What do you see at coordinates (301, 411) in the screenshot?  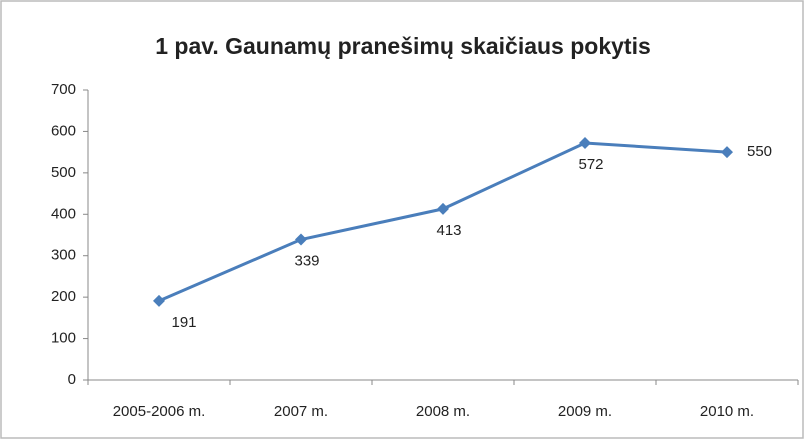 I see `x-tick-label: 2007 m.` at bounding box center [301, 411].